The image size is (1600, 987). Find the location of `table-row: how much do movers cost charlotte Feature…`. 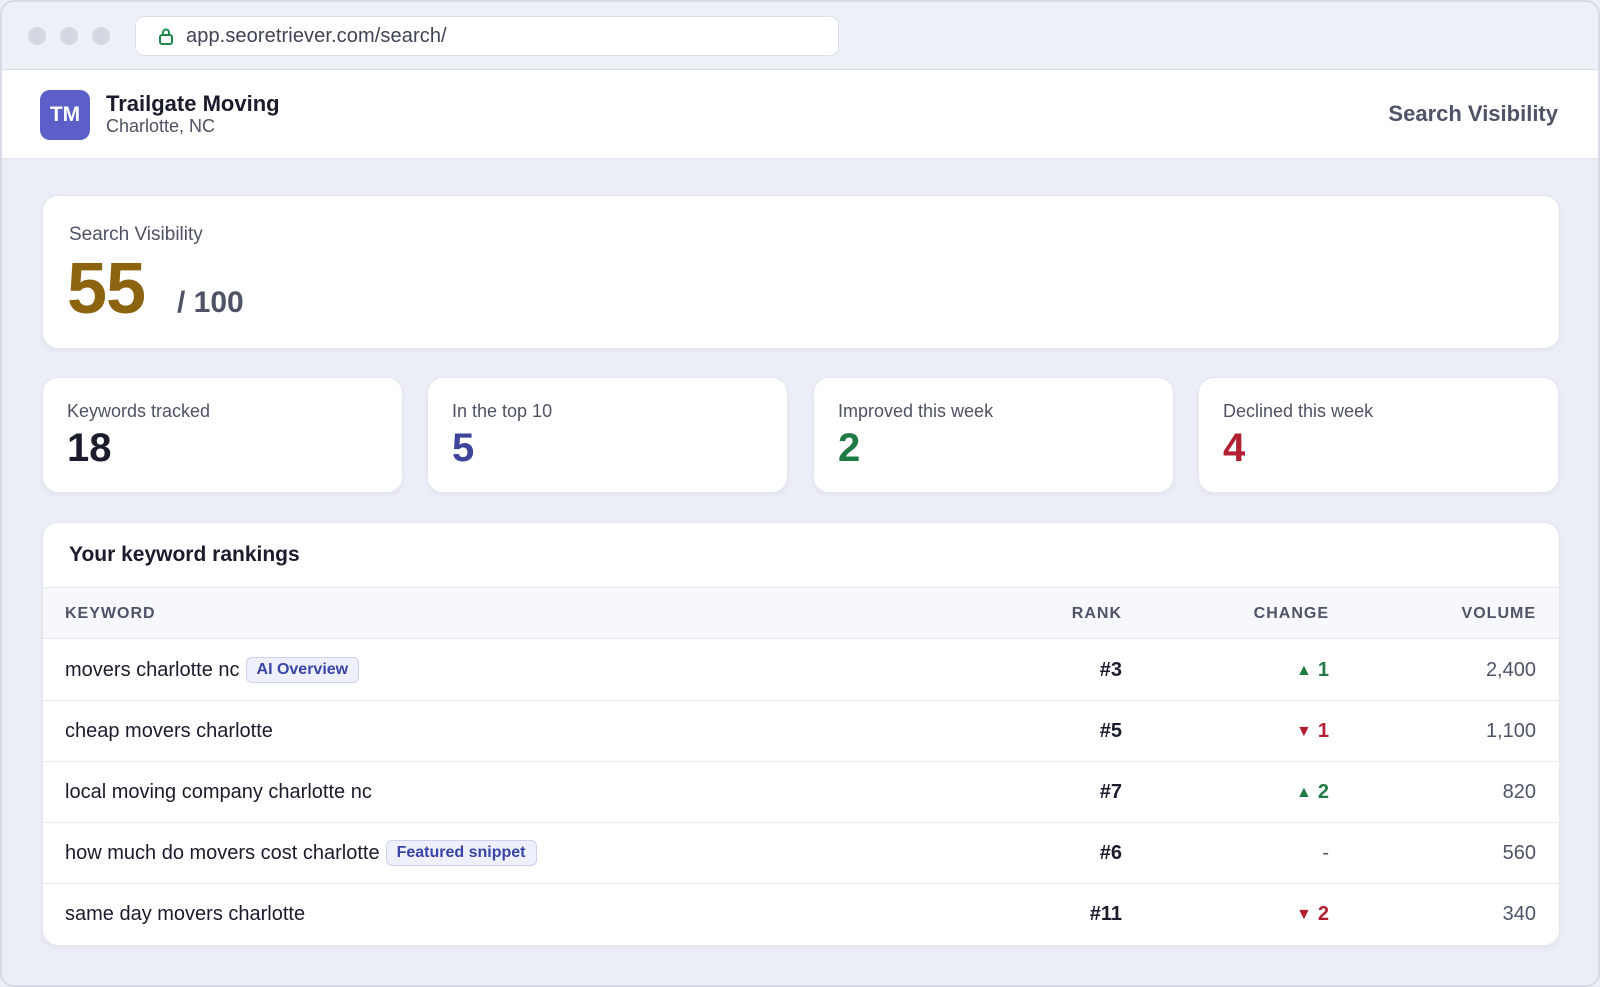

table-row: how much do movers cost charlotte Feature… is located at coordinates (801, 853).